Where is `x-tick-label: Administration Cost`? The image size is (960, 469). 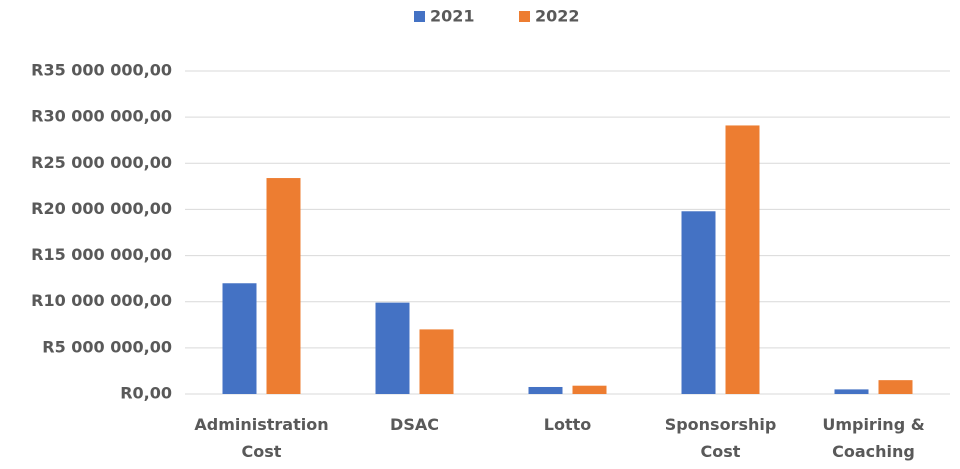
x-tick-label: Administration Cost is located at coordinates (261, 438).